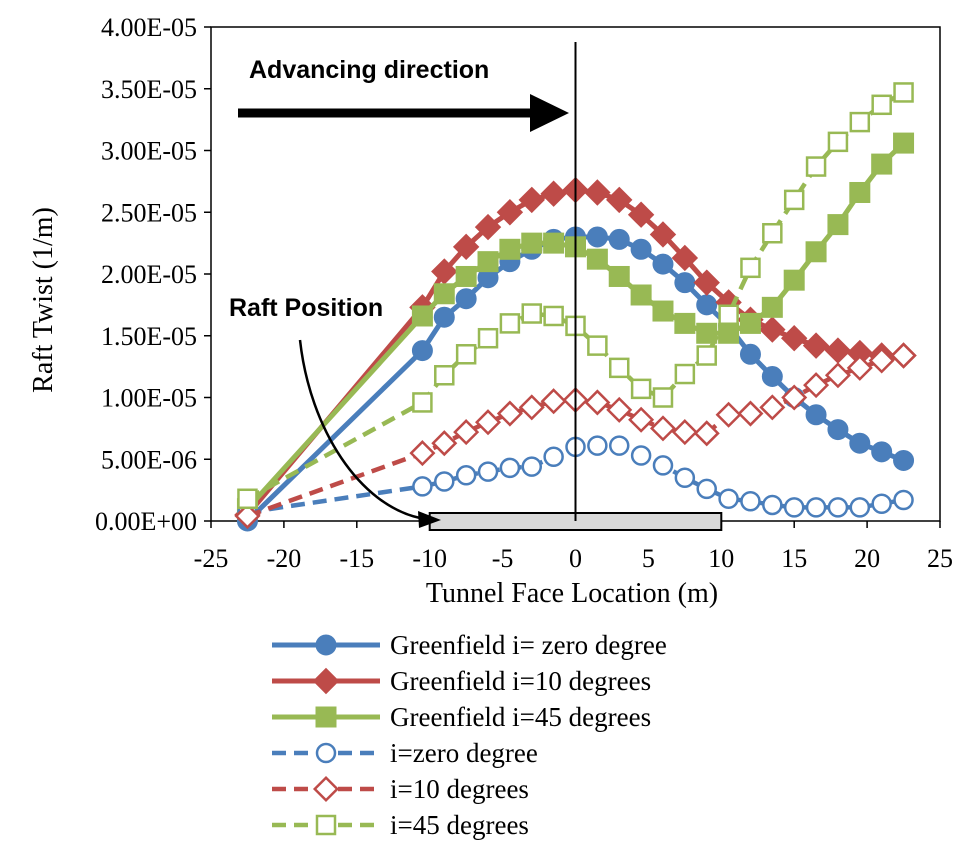 This screenshot has width=970, height=867. I want to click on x-tick-label: 5, so click(648, 558).